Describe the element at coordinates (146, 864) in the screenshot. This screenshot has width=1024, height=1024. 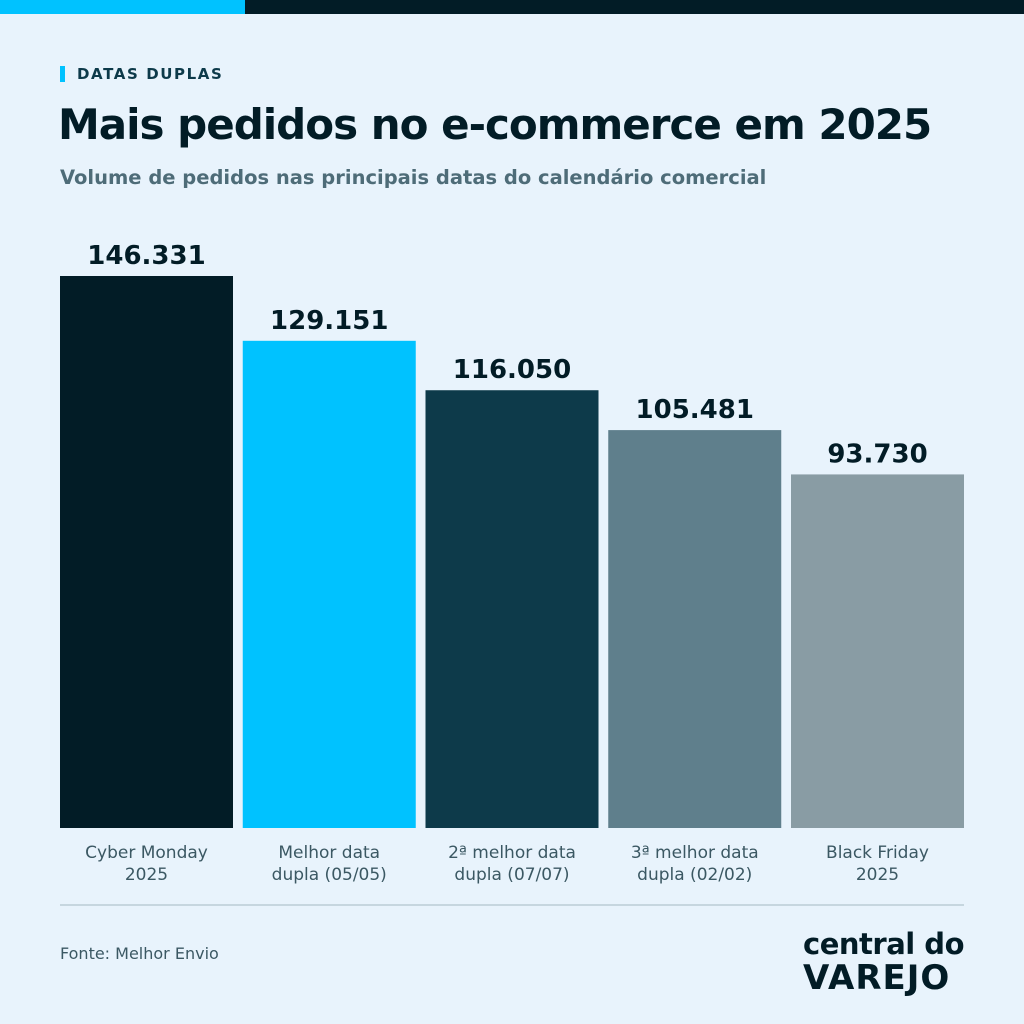
I see `category-label-0: Cyber Monday 2025` at that location.